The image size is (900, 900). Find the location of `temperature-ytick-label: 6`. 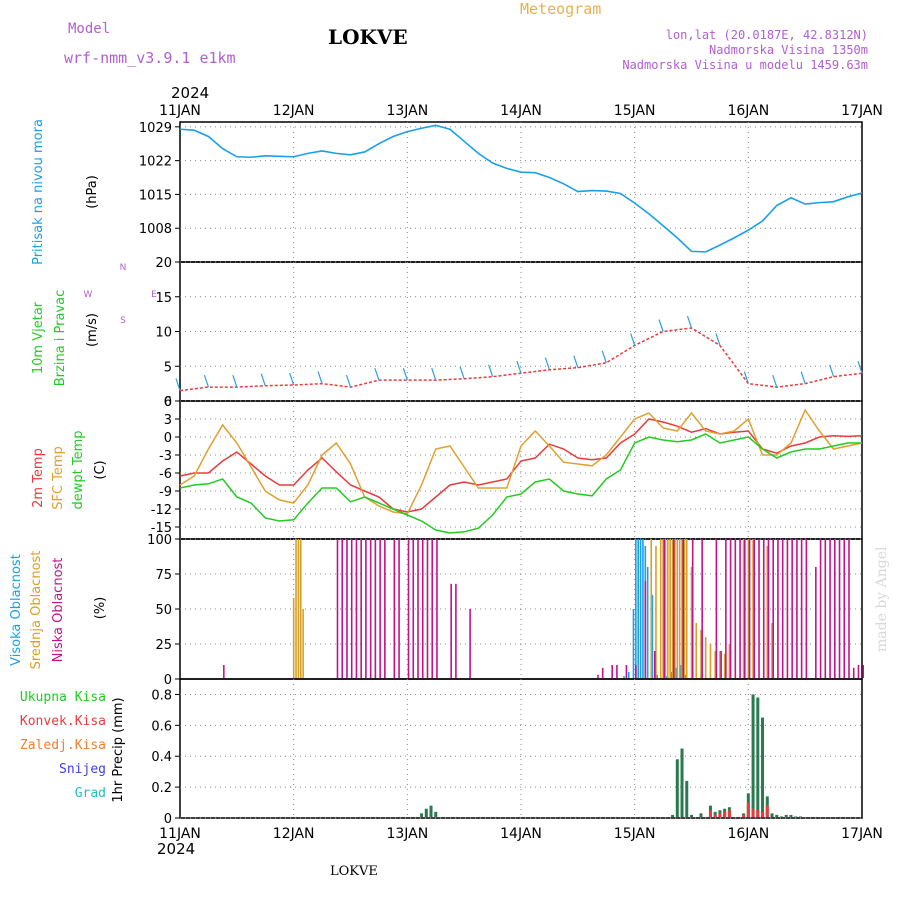

temperature-ytick-label: 6 is located at coordinates (168, 402).